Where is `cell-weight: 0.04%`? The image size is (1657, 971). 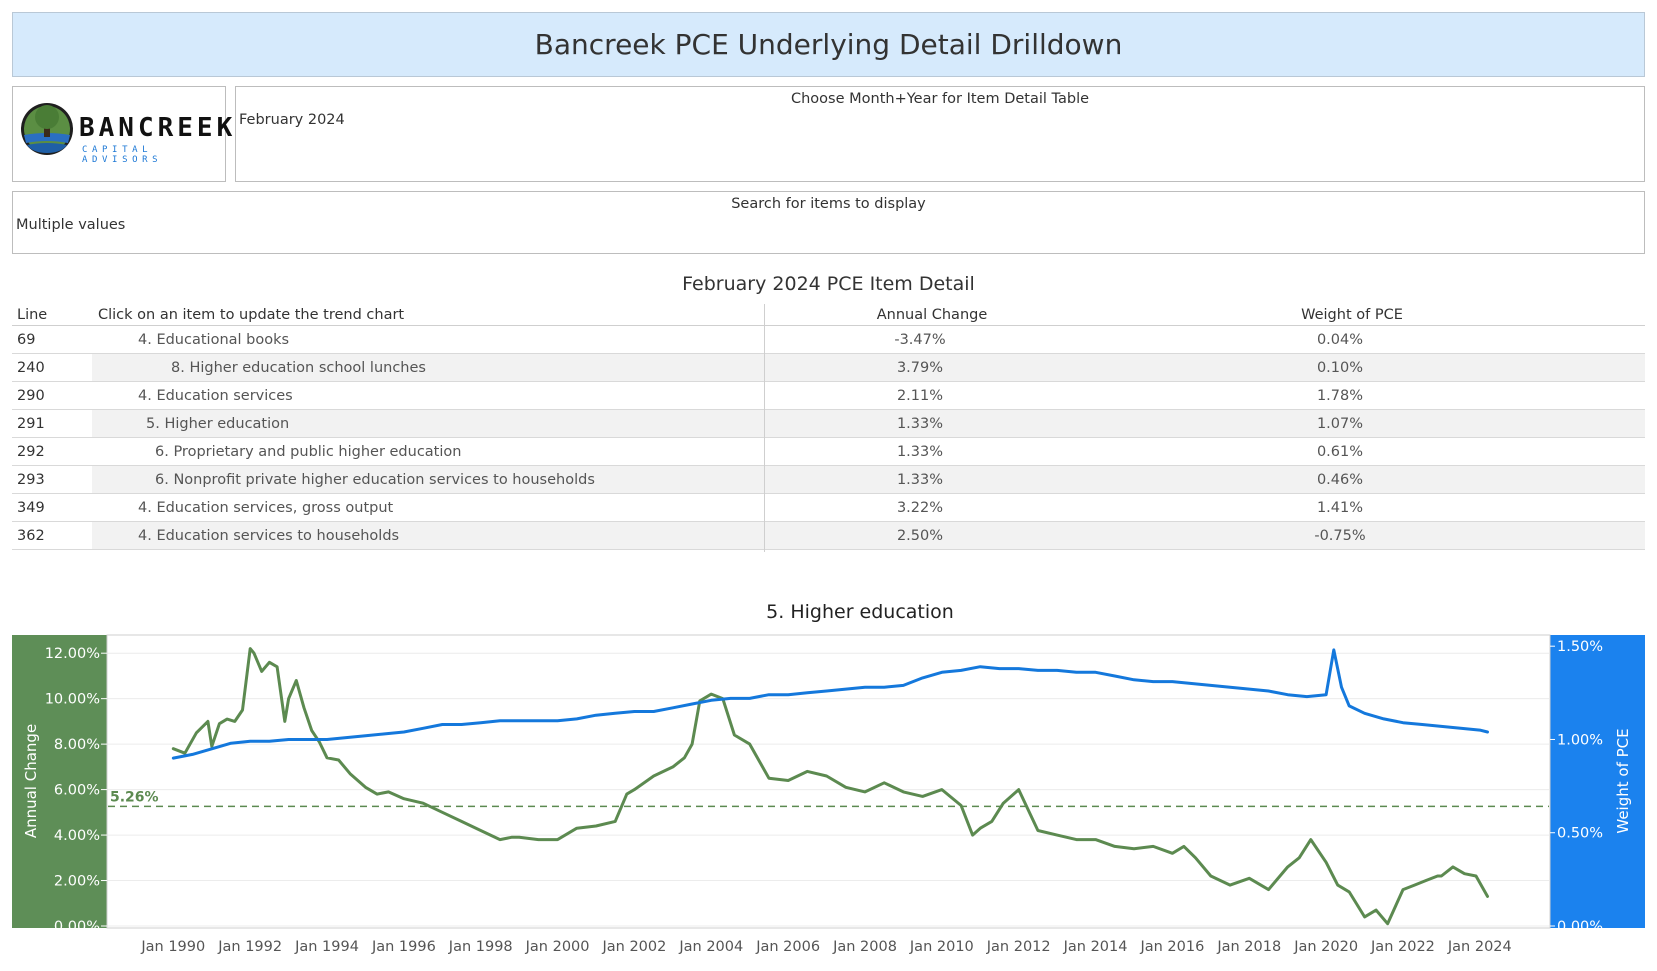
cell-weight: 0.04% is located at coordinates (1340, 340).